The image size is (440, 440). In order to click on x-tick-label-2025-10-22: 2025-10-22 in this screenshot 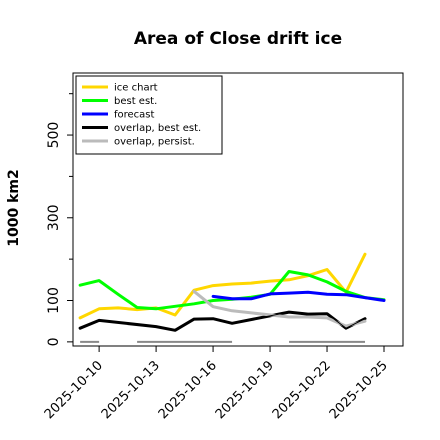, I will do `click(302, 390)`.